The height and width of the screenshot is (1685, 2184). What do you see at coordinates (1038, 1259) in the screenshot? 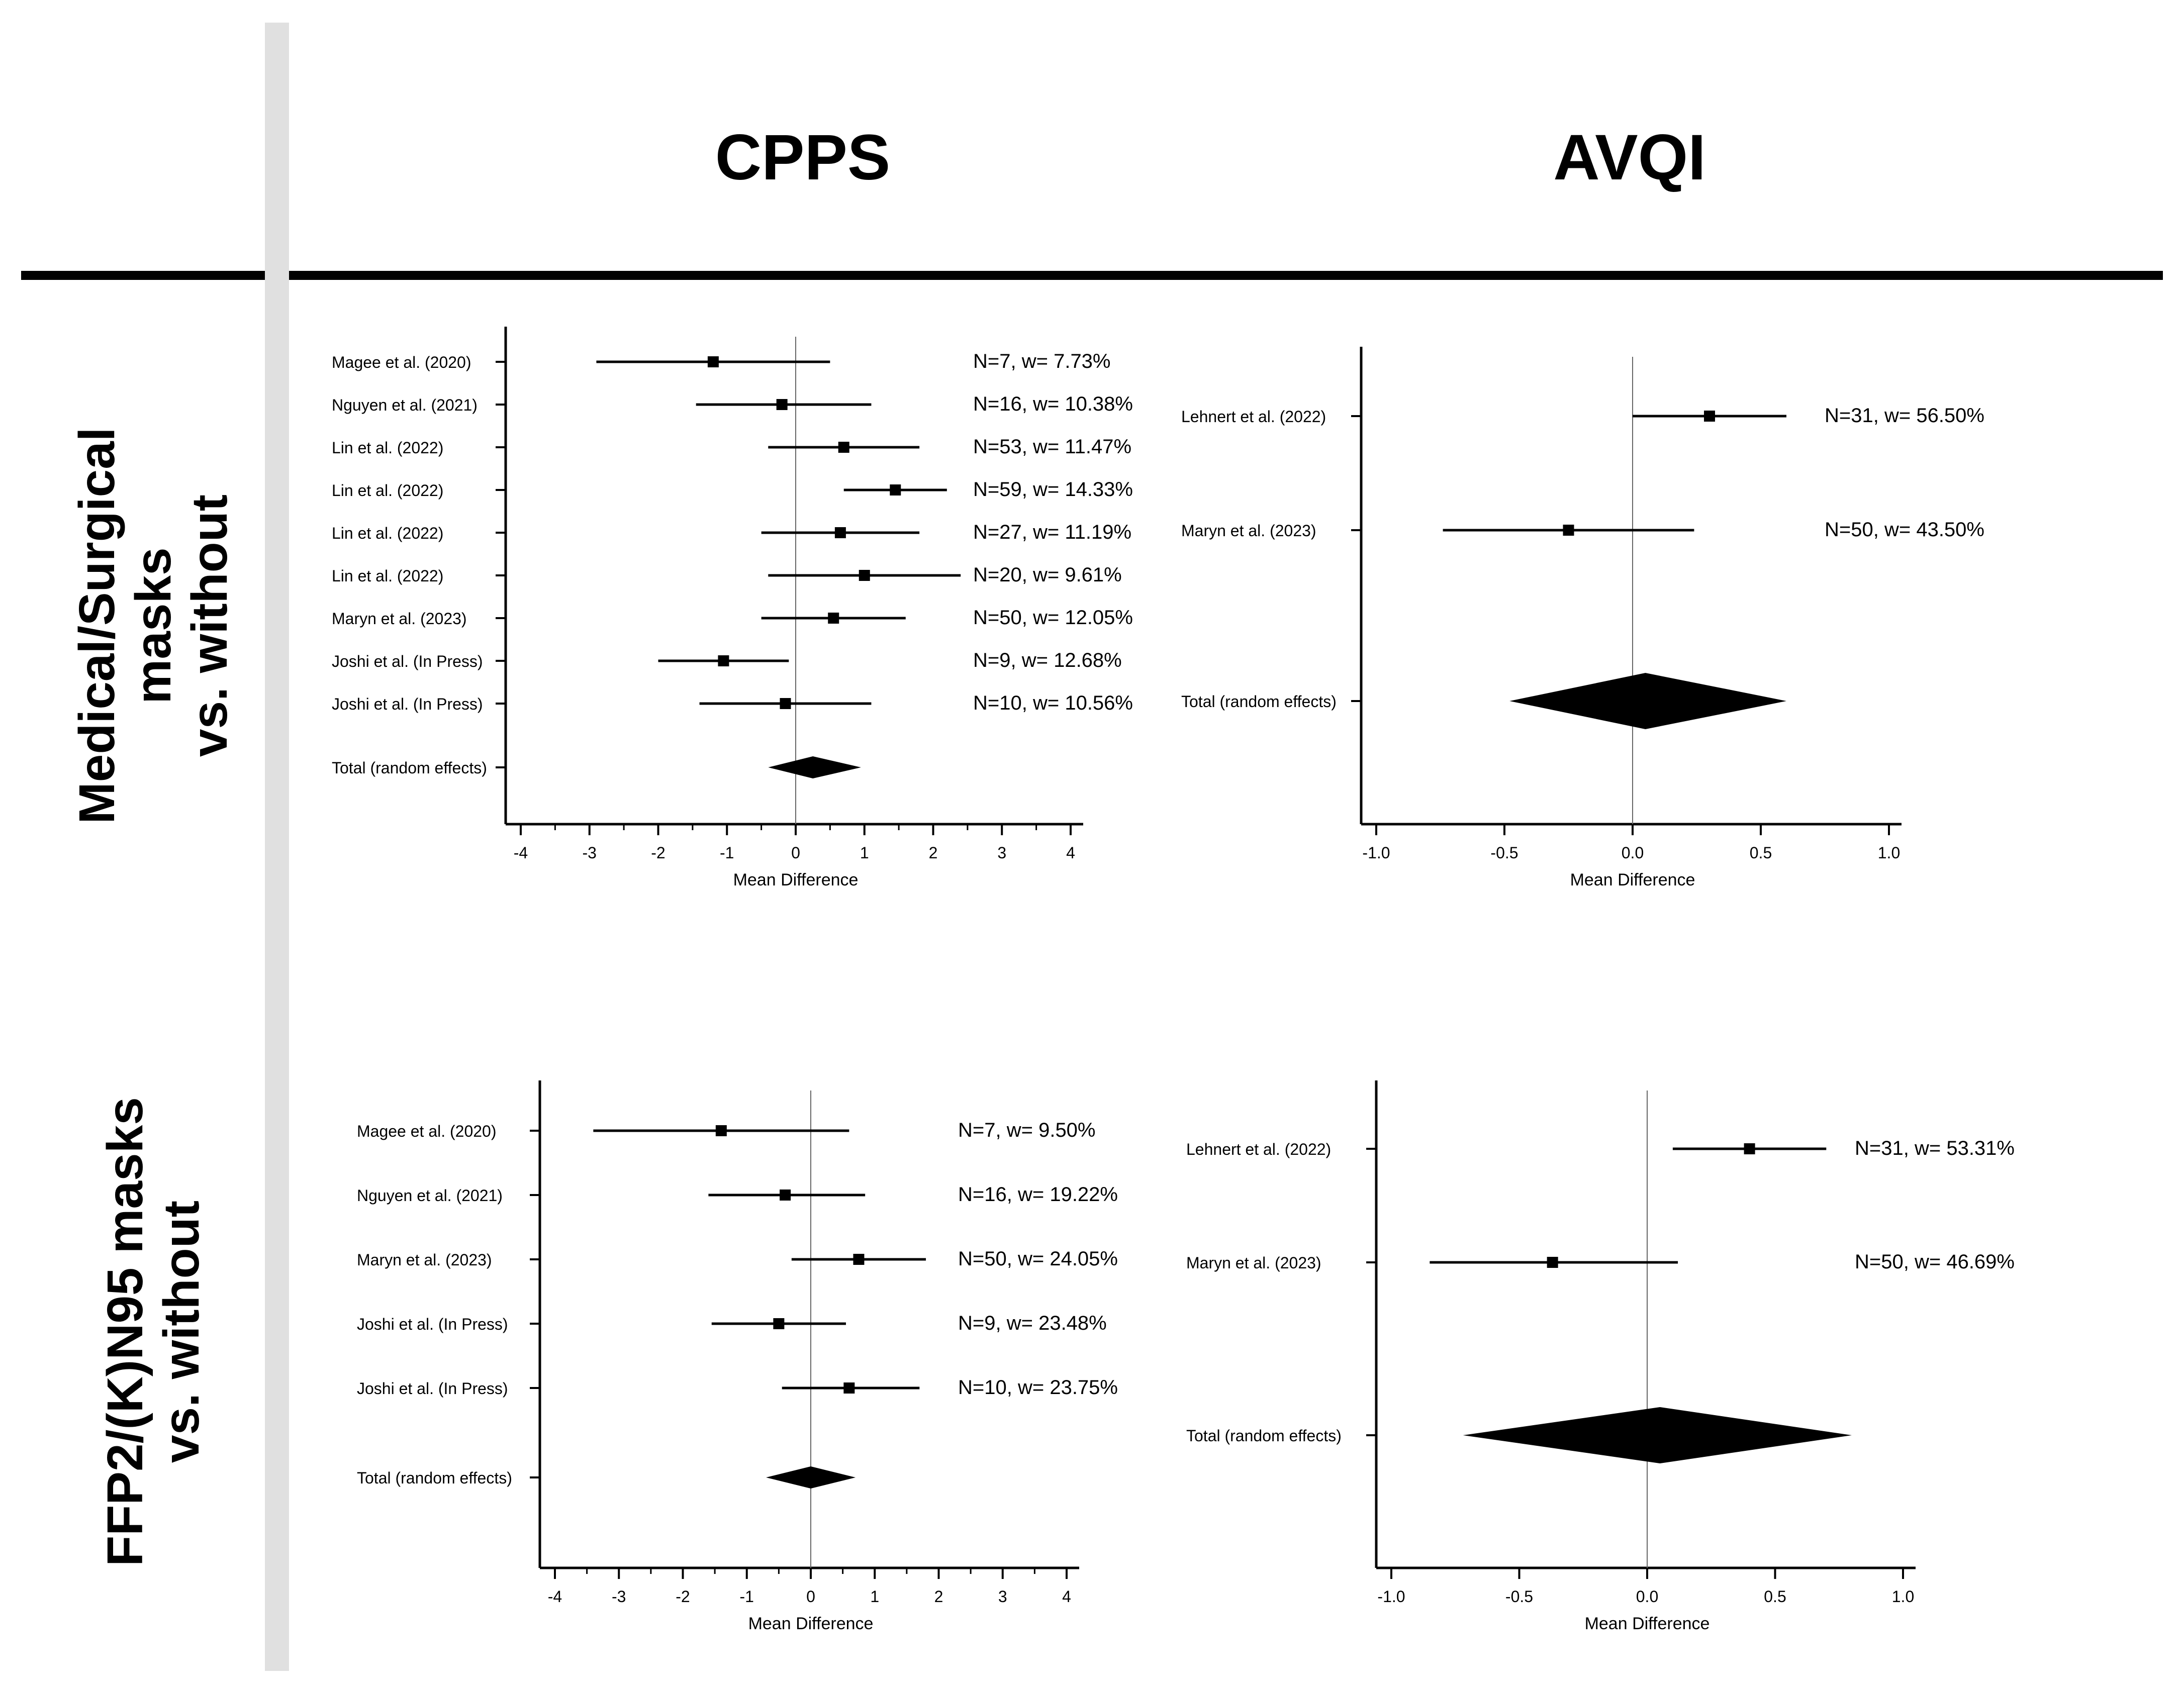
I see `study-annotation: N=50, w= 24.05%` at bounding box center [1038, 1259].